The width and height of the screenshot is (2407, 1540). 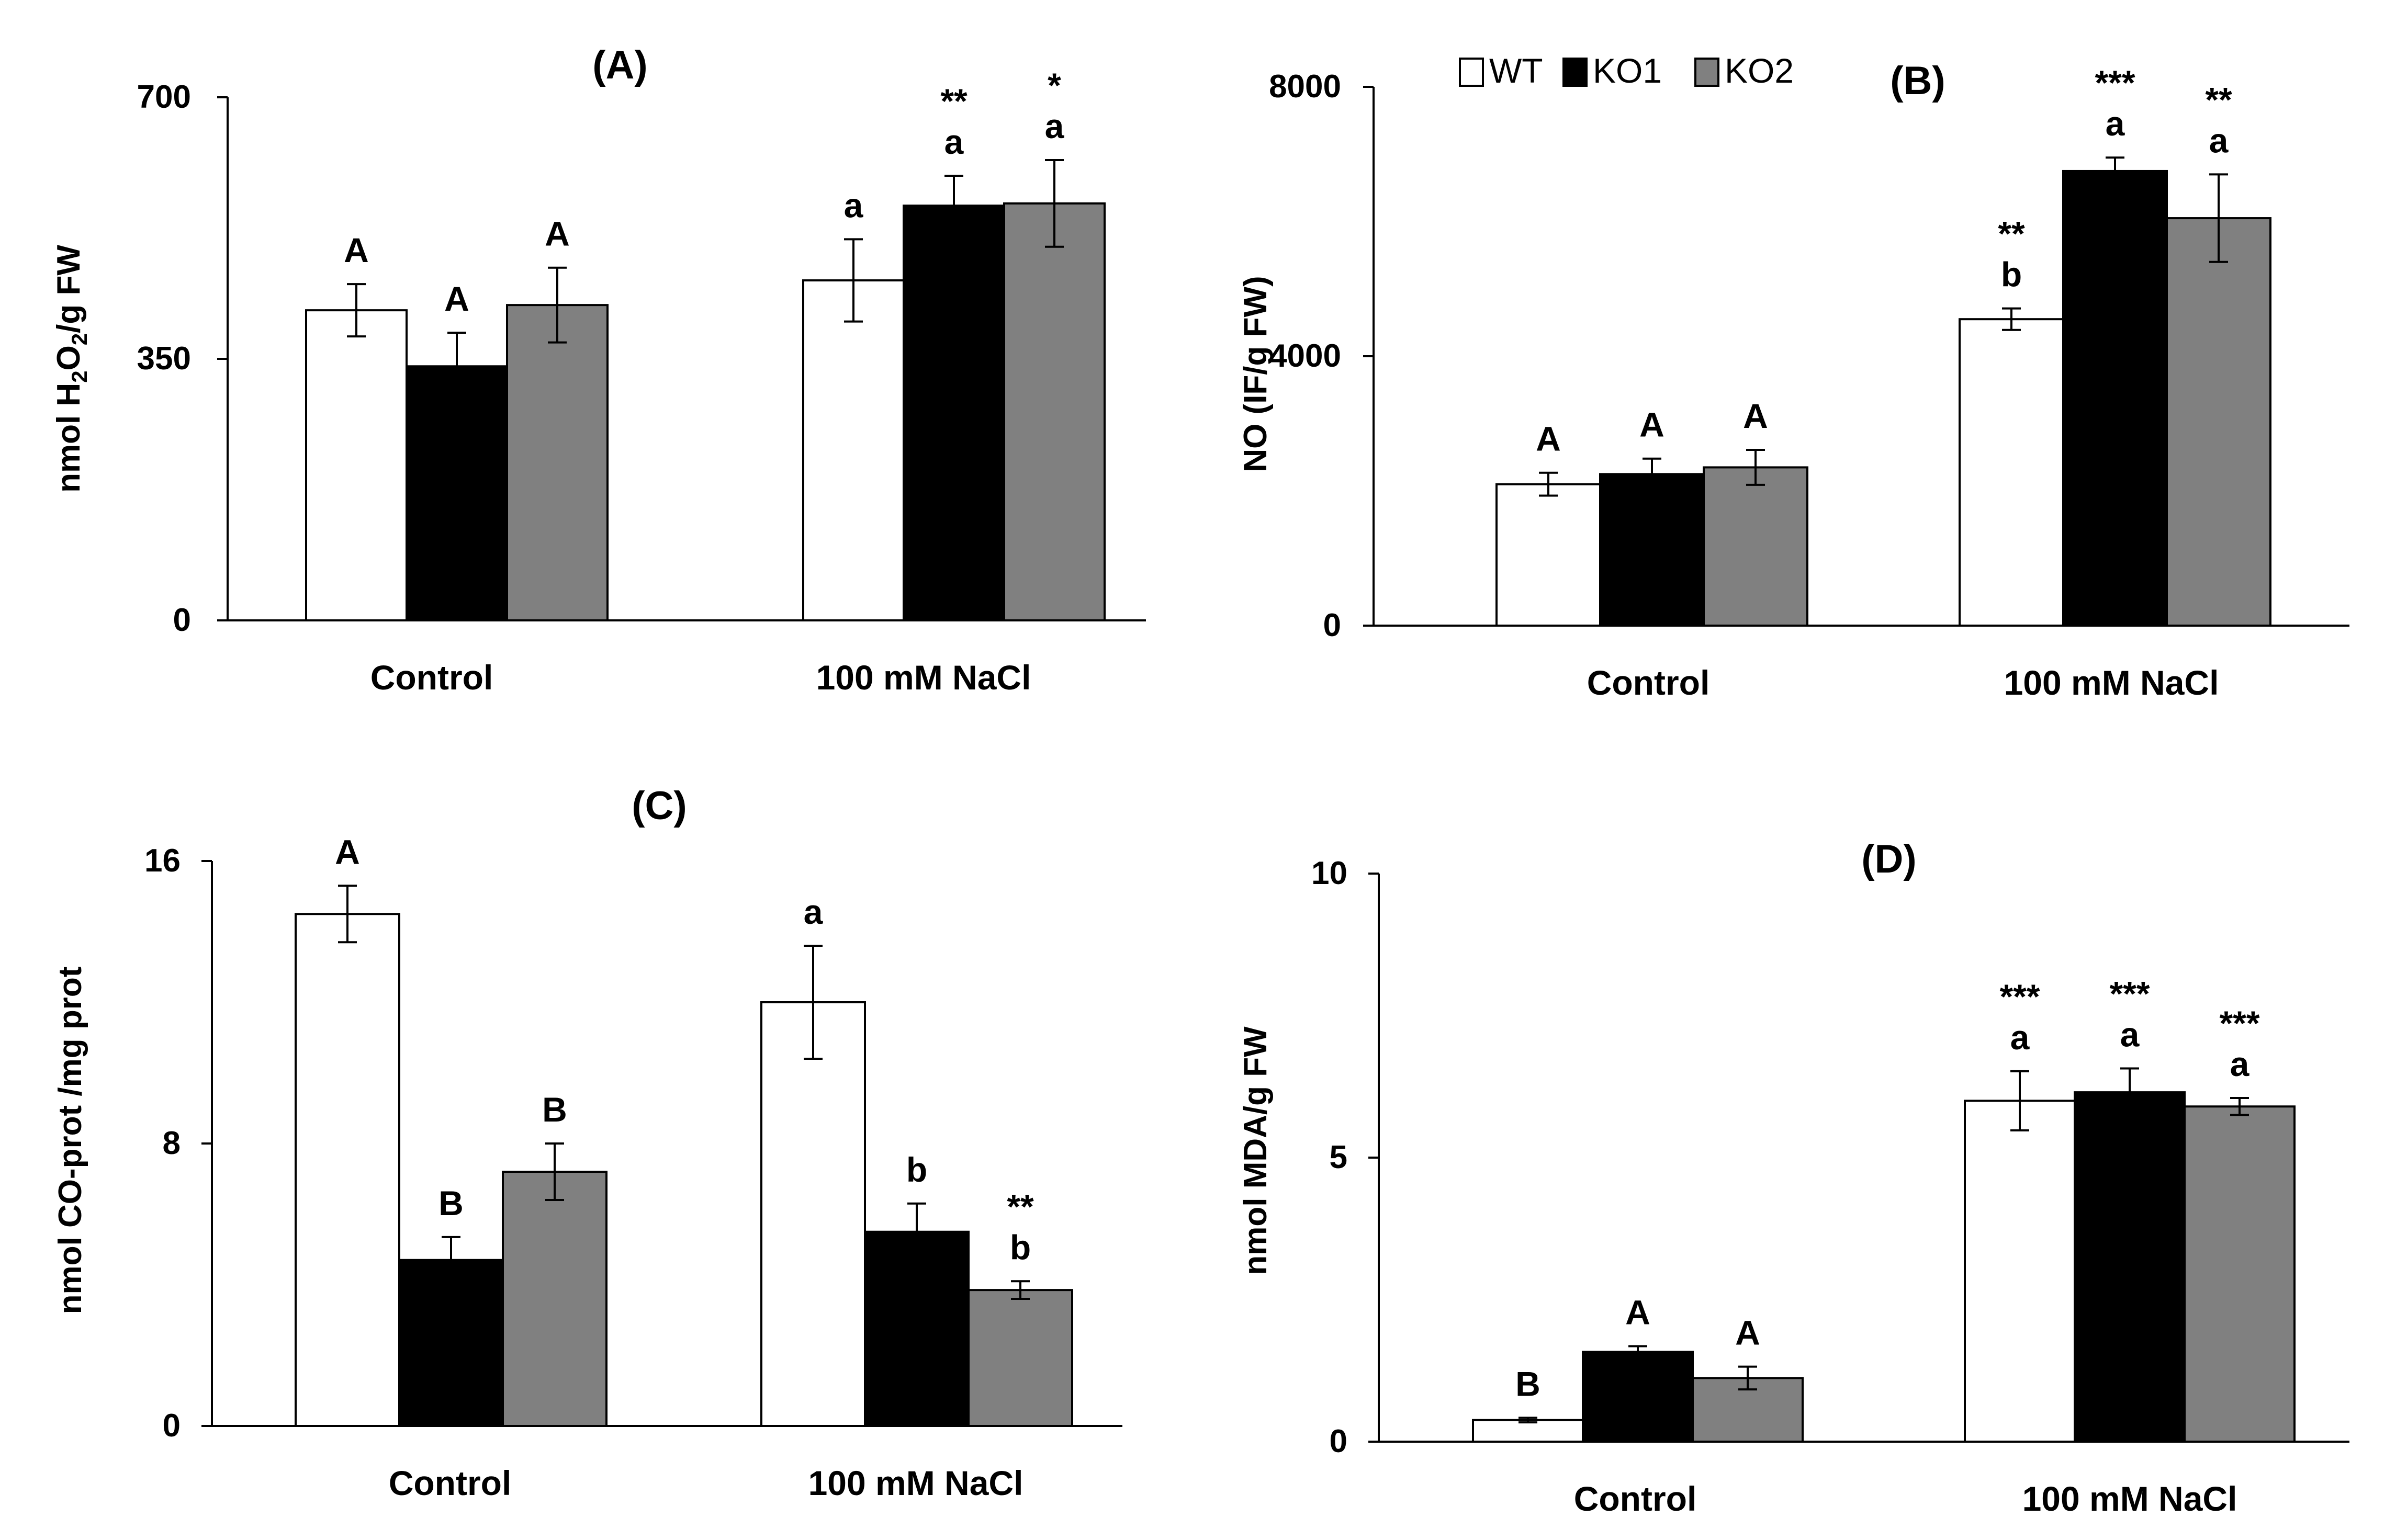 What do you see at coordinates (451, 1483) in the screenshot?
I see `panel-c-category-label-control: Control` at bounding box center [451, 1483].